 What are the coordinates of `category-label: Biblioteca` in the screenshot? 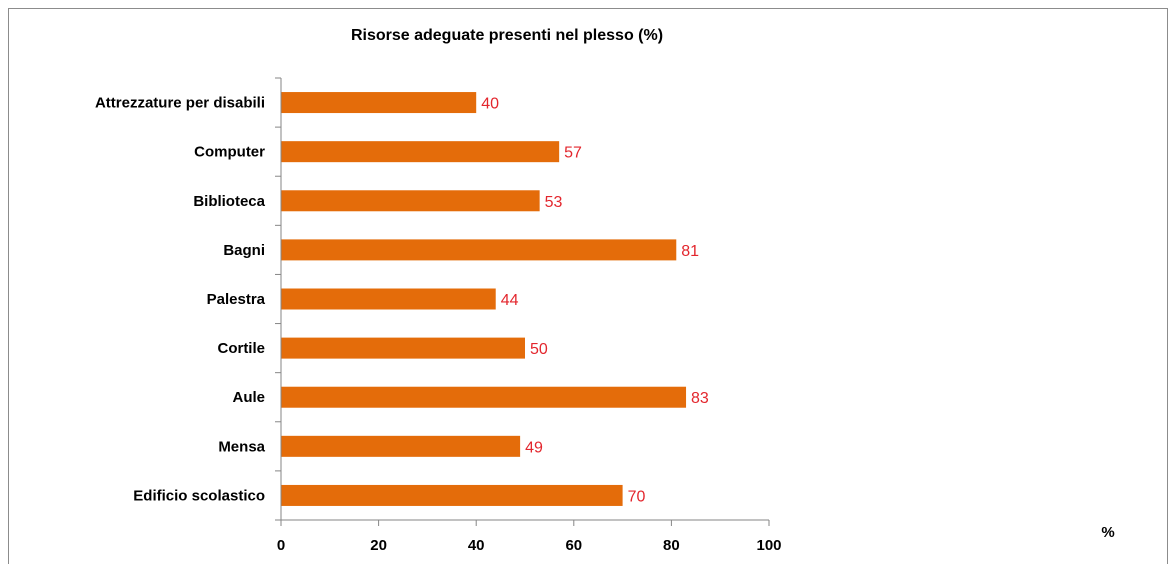 It's located at (229, 201).